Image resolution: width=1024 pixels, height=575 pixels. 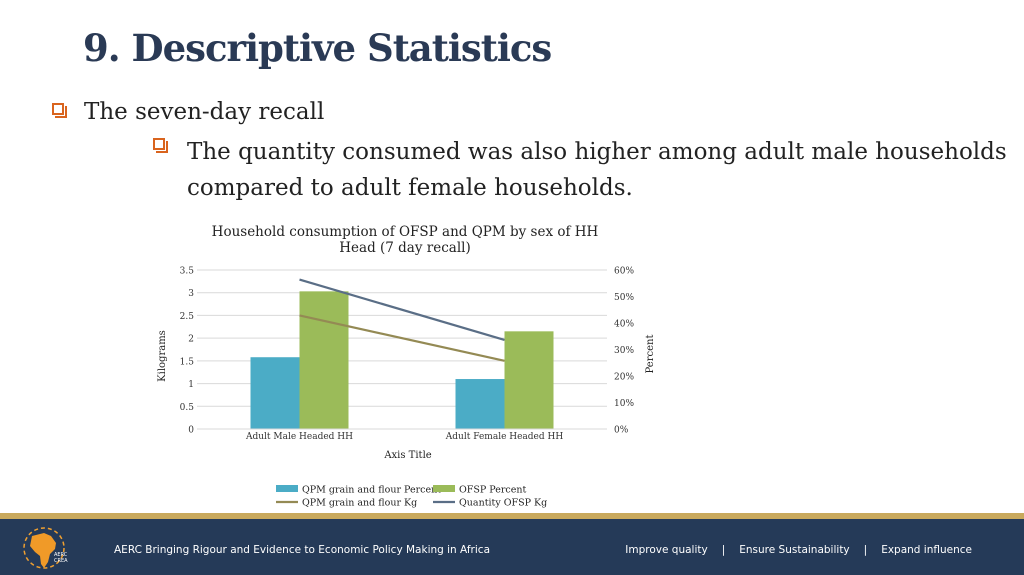 What do you see at coordinates (926, 550) in the screenshot?
I see `footer-link-influence: Expand influence` at bounding box center [926, 550].